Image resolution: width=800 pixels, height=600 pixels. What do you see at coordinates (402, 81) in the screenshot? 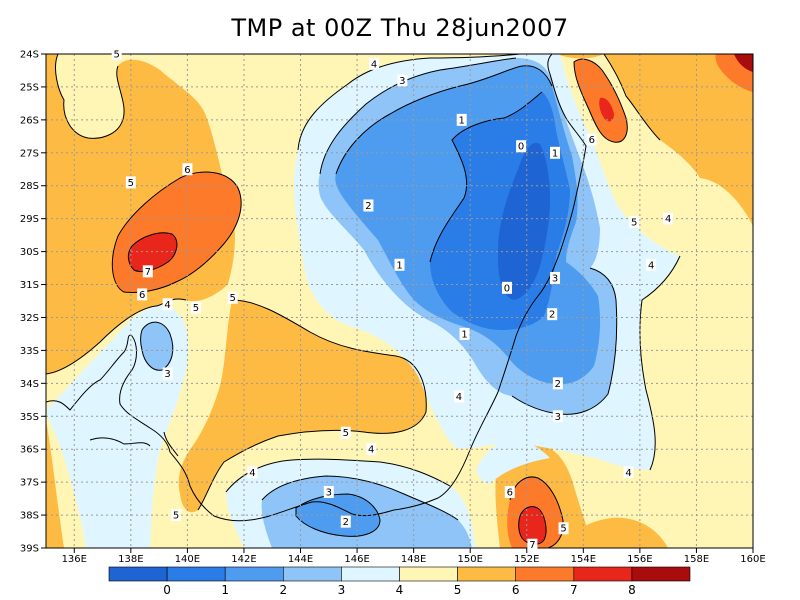
I see `contour-label-text: 3` at bounding box center [402, 81].